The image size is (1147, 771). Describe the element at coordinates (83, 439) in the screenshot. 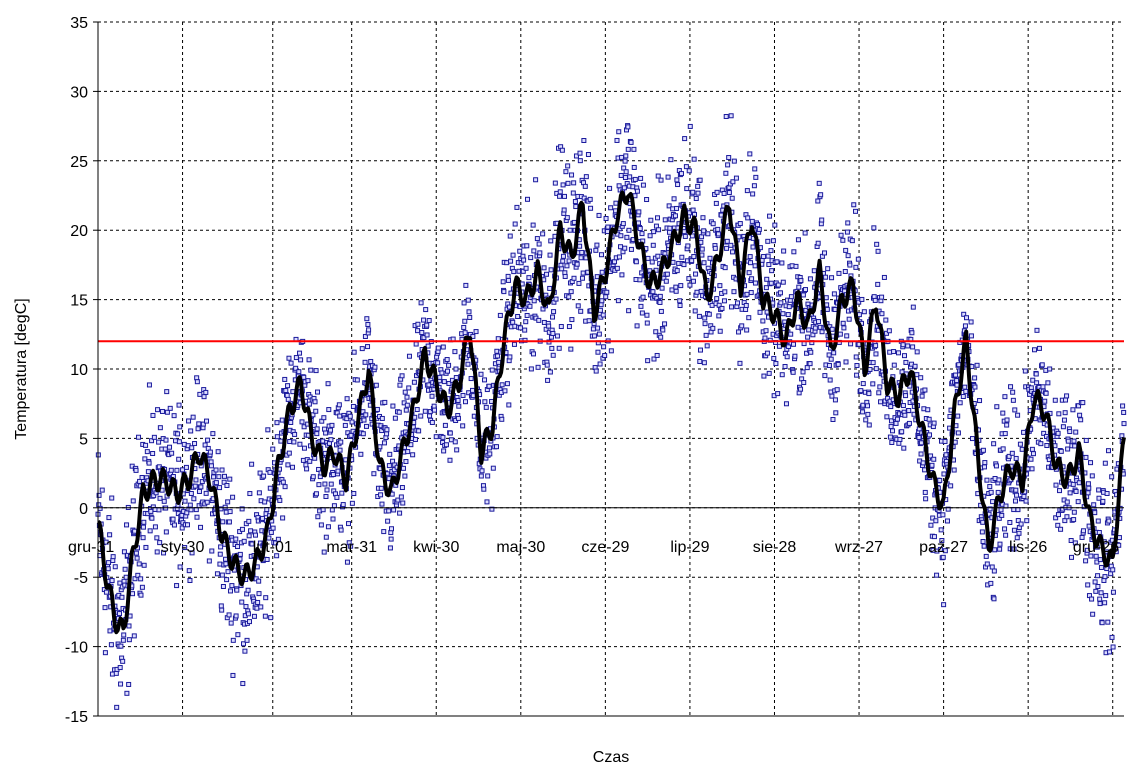

I see `y-tick-label: 5` at that location.